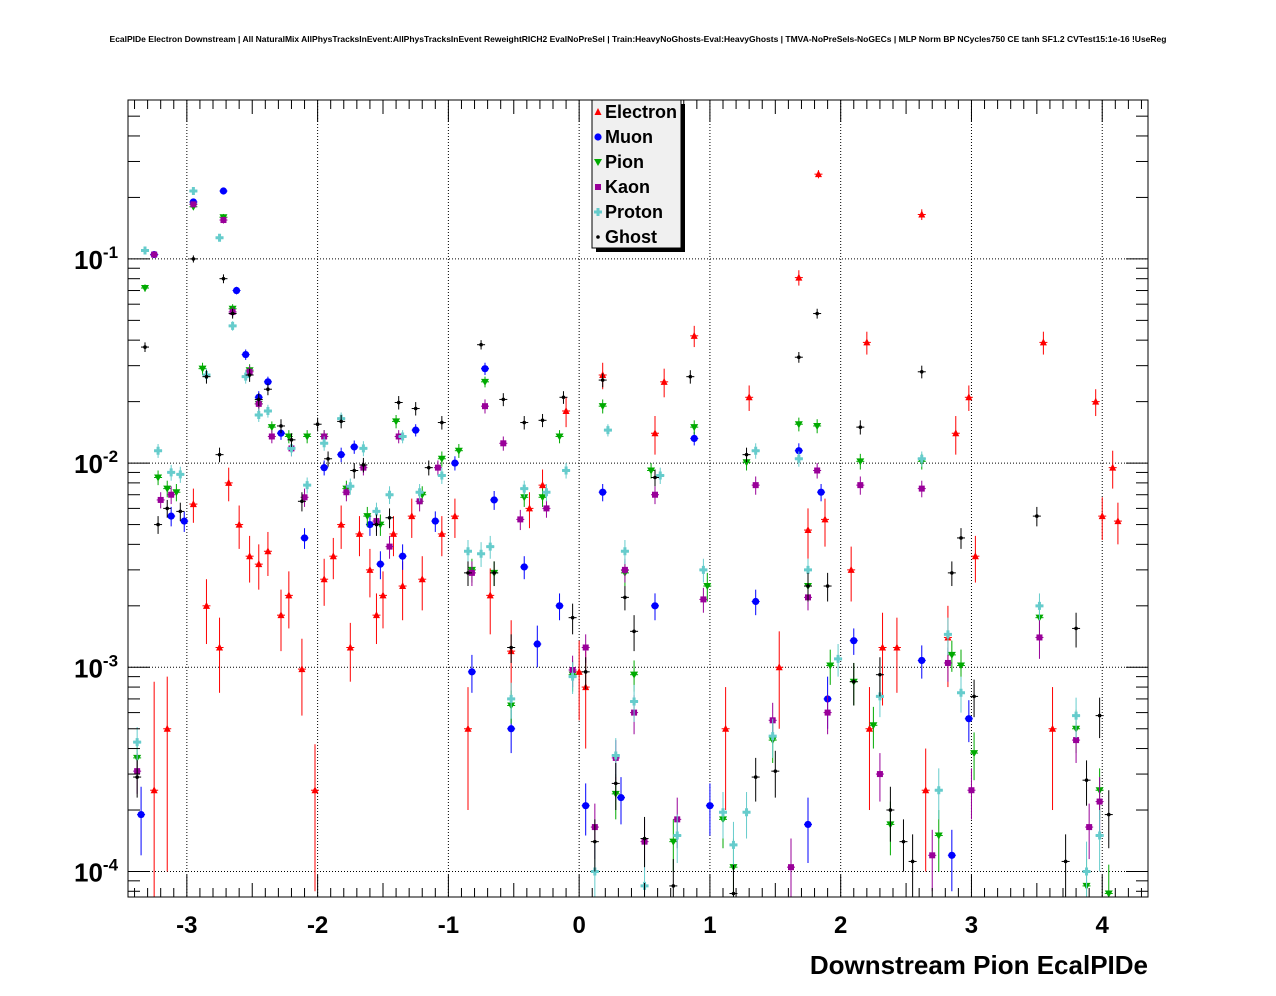 This screenshot has width=1276, height=996. Describe the element at coordinates (96, 667) in the screenshot. I see `y-tick-label: 10-3` at that location.